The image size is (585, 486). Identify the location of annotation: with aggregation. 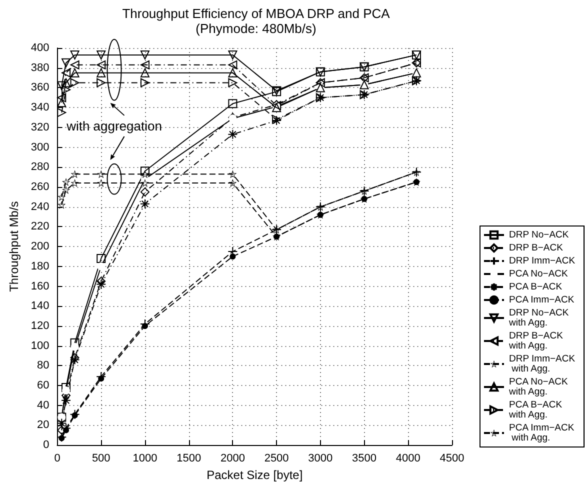
(114, 126).